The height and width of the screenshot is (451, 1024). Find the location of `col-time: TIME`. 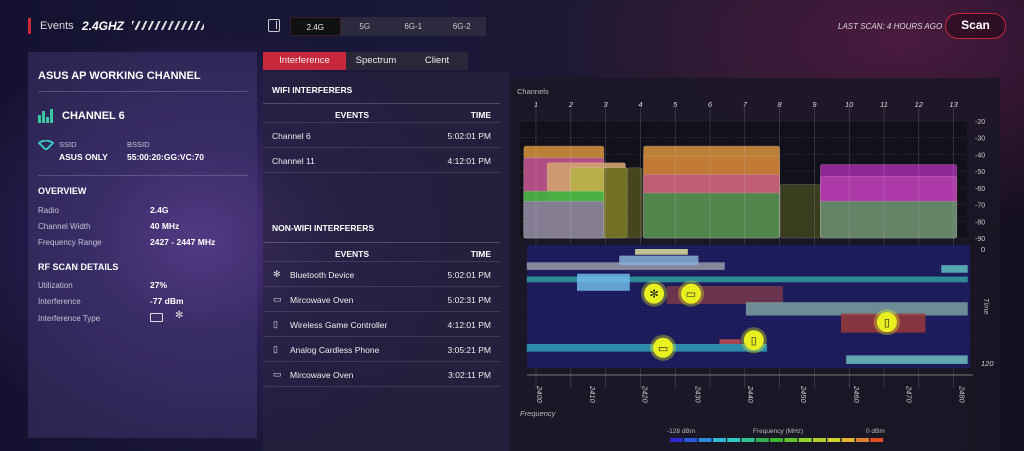

col-time: TIME is located at coordinates (480, 115).